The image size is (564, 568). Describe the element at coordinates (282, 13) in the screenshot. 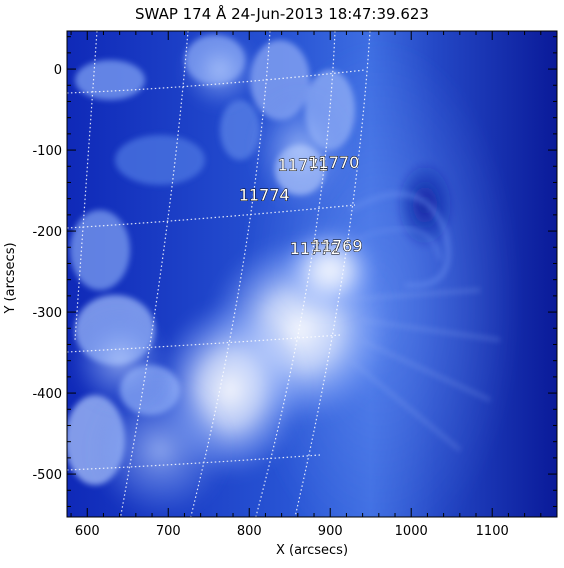

I see `figure-title: SWAP 174 Å 24-Jun-2013 18:47:39.623` at that location.